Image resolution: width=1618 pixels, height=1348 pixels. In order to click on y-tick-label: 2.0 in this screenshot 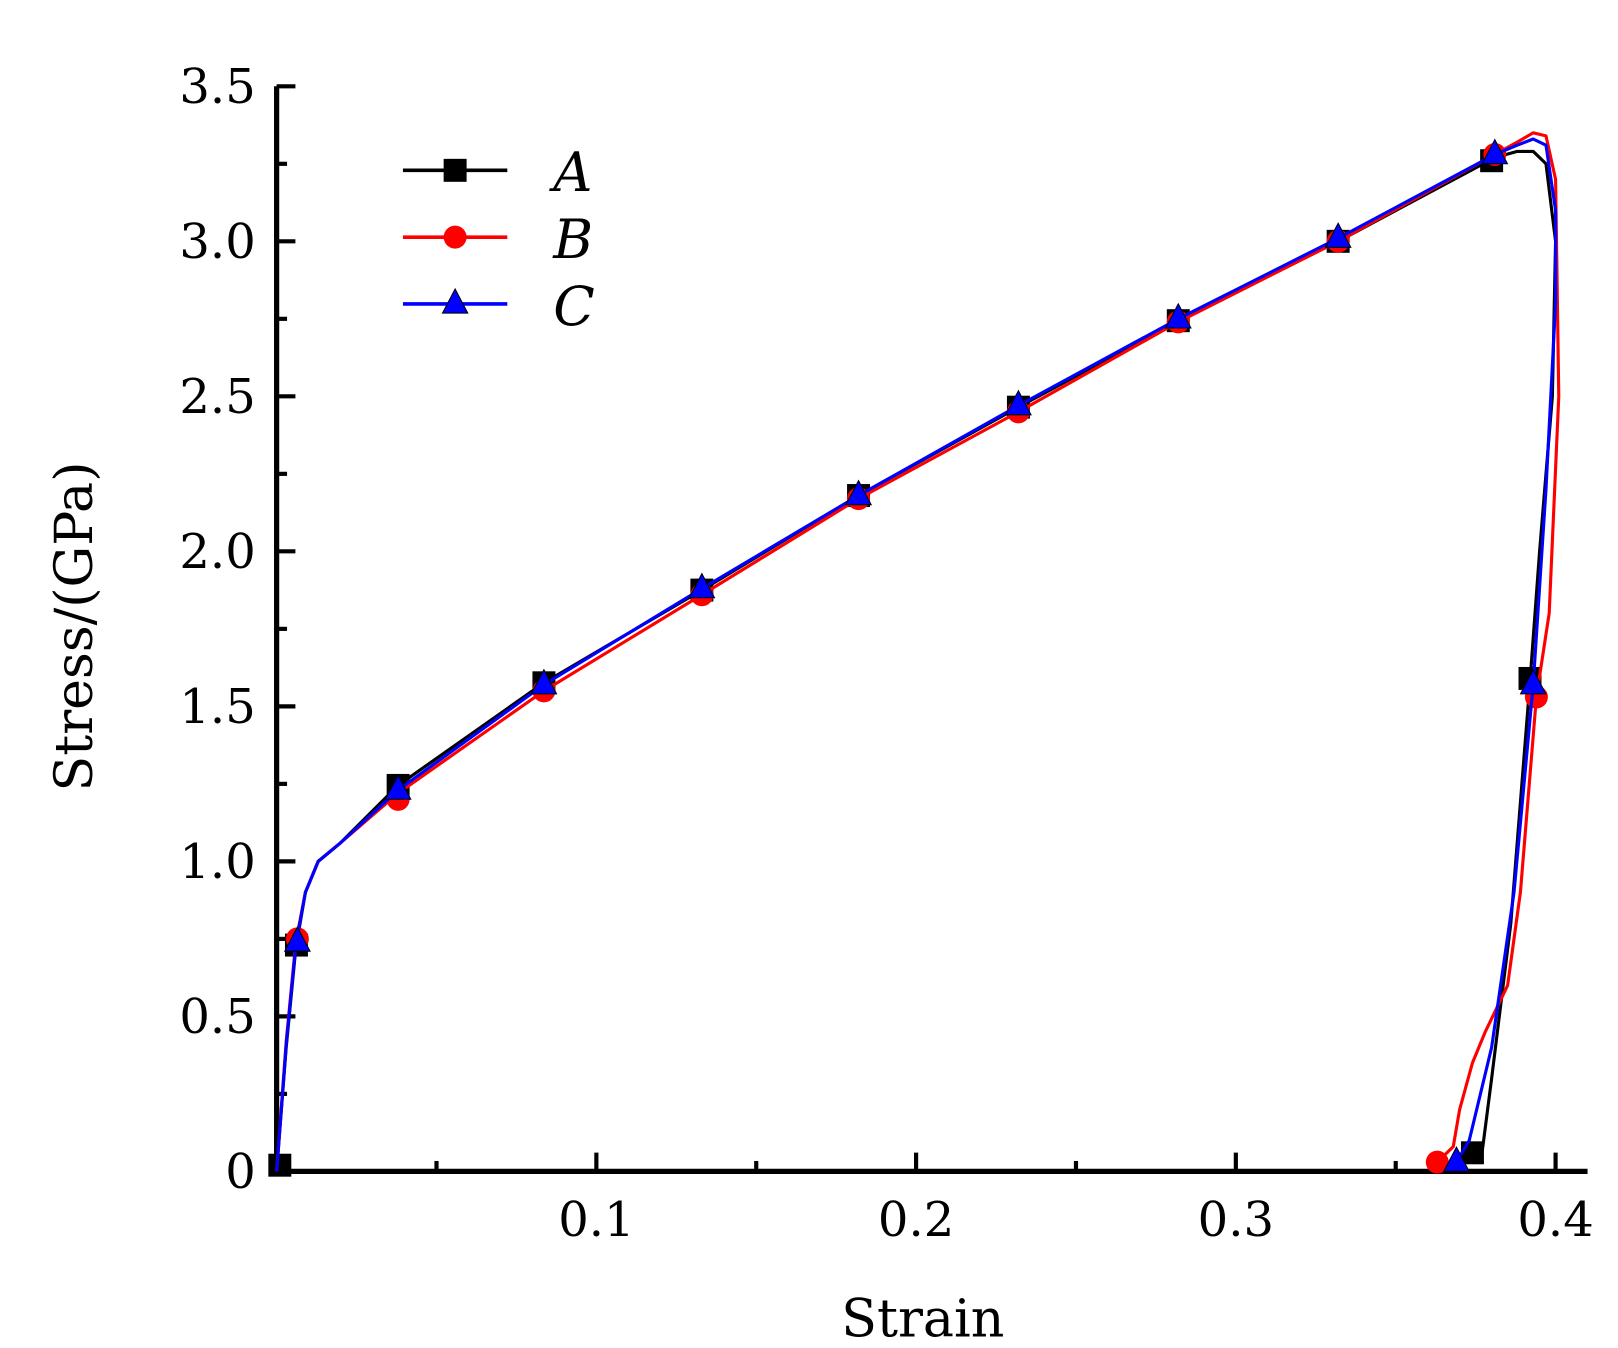, I will do `click(217, 552)`.